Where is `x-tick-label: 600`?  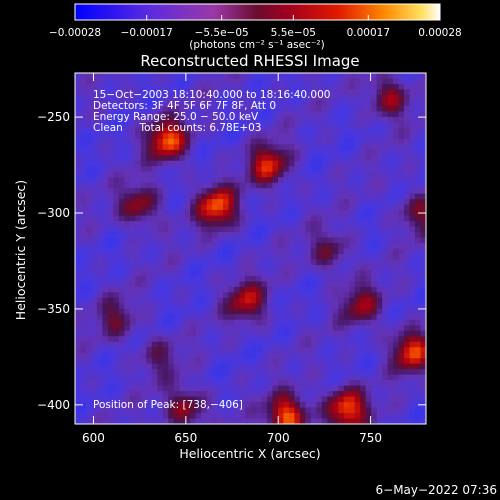 x-tick-label: 600 is located at coordinates (93, 438).